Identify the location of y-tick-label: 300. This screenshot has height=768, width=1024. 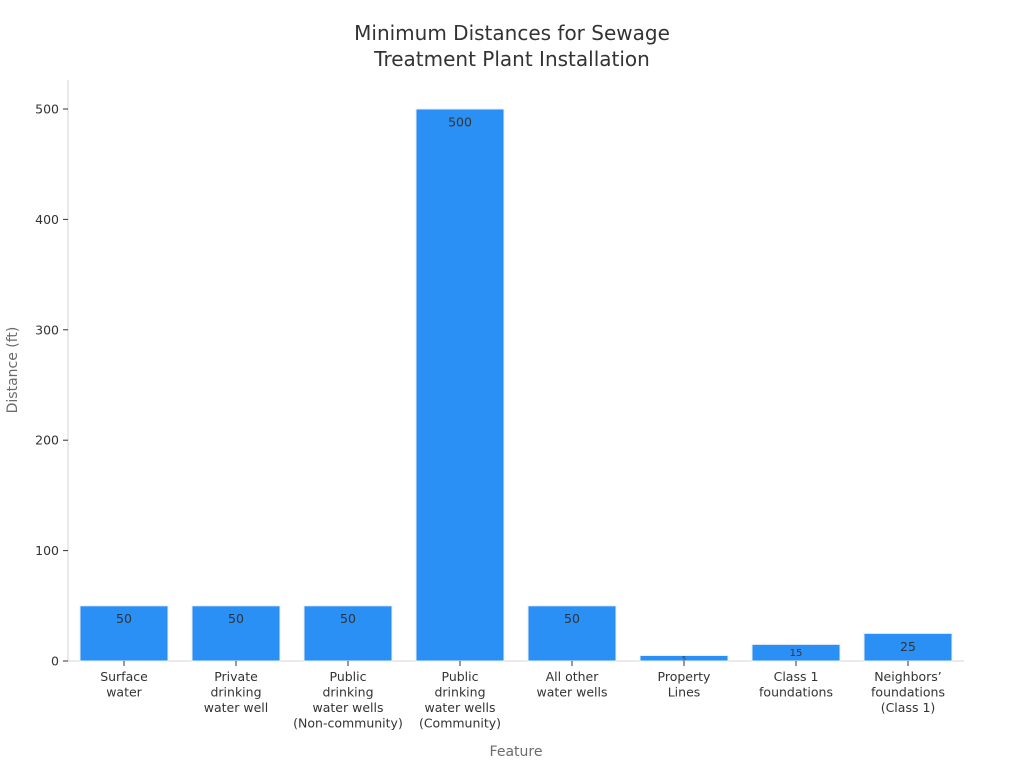
(47, 329).